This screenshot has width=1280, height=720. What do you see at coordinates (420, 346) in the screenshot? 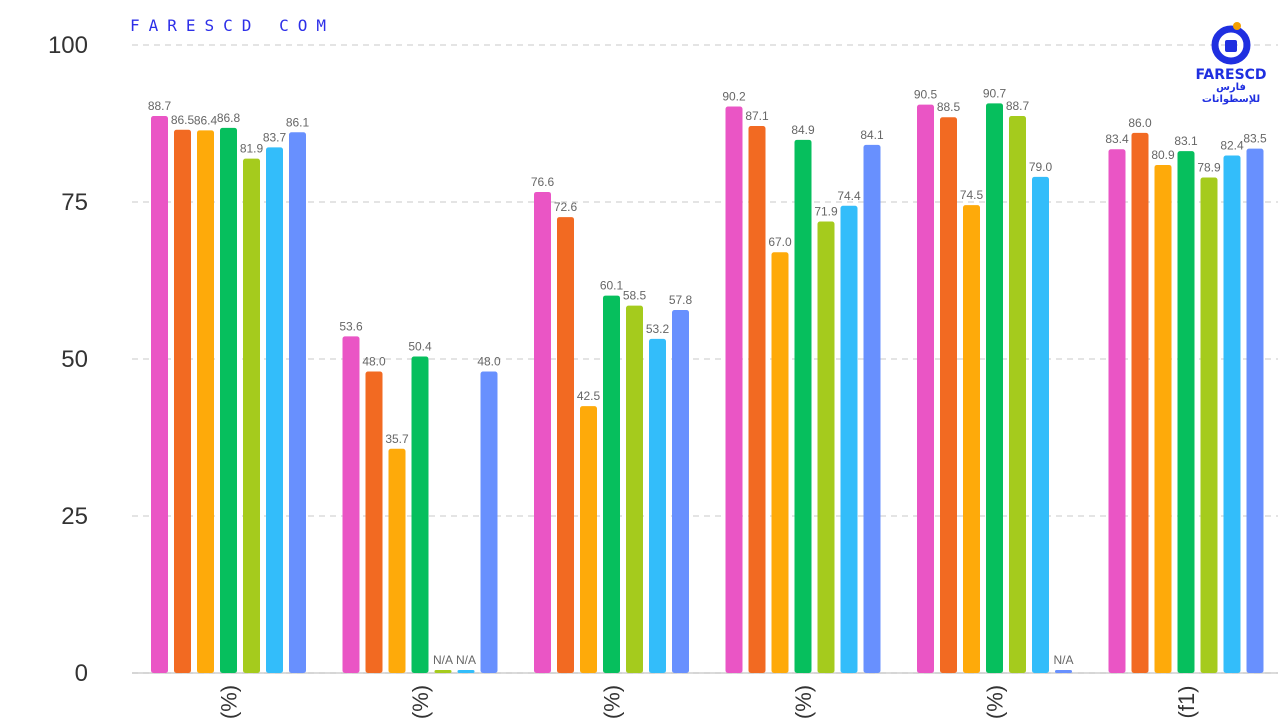
I see `bar-value-label: 50.4` at bounding box center [420, 346].